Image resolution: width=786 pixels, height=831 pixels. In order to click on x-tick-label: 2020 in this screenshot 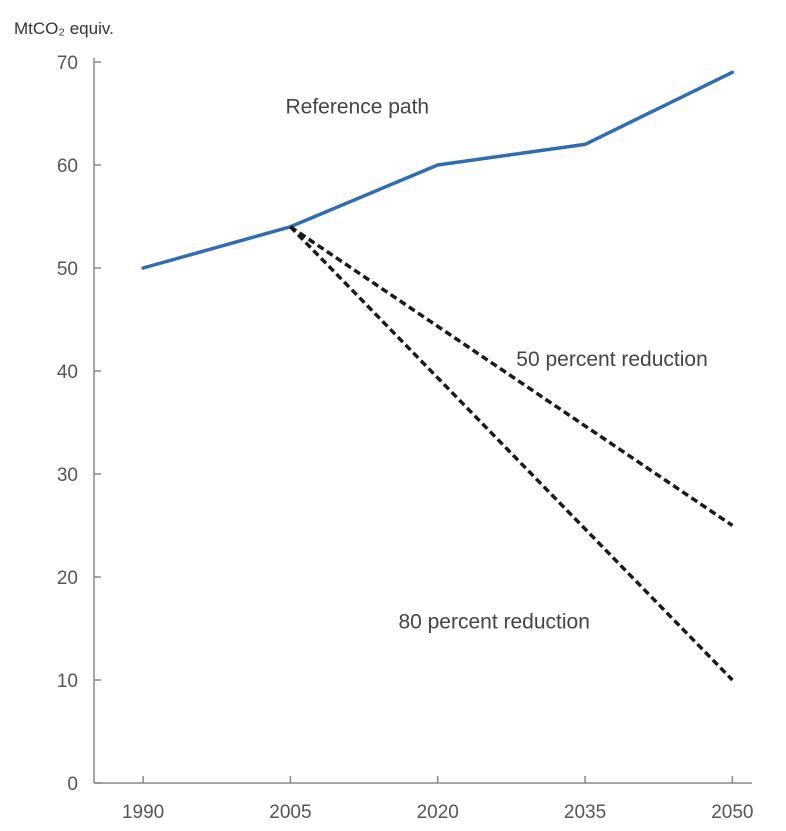, I will do `click(438, 812)`.